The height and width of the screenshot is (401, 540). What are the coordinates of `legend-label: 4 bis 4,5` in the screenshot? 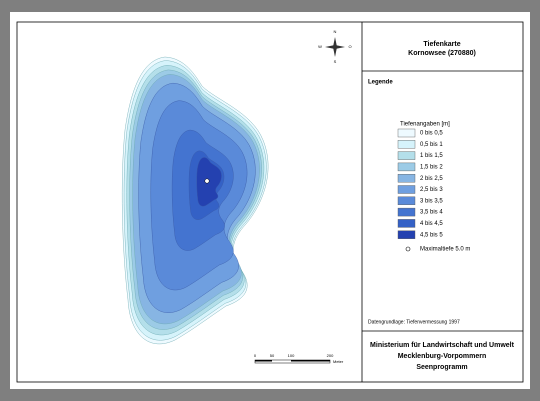 It's located at (431, 224).